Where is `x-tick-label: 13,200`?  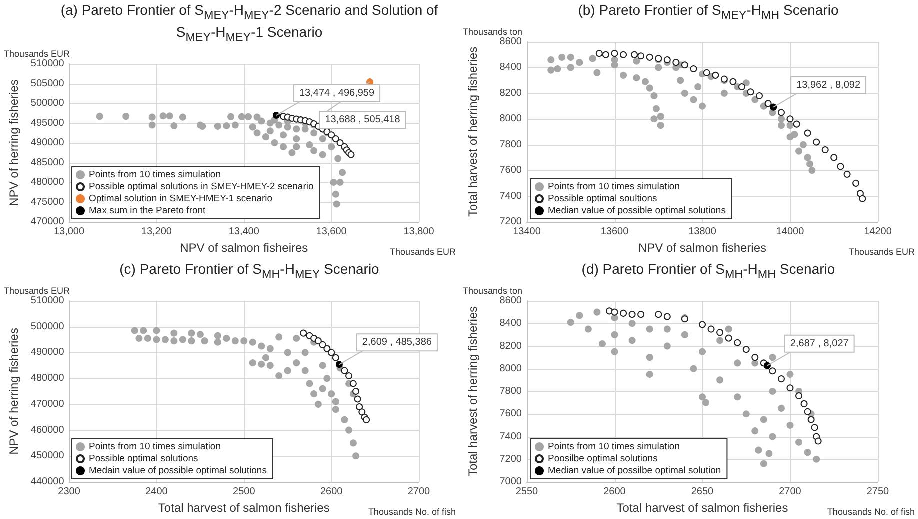
x-tick-label: 13,200 is located at coordinates (156, 232).